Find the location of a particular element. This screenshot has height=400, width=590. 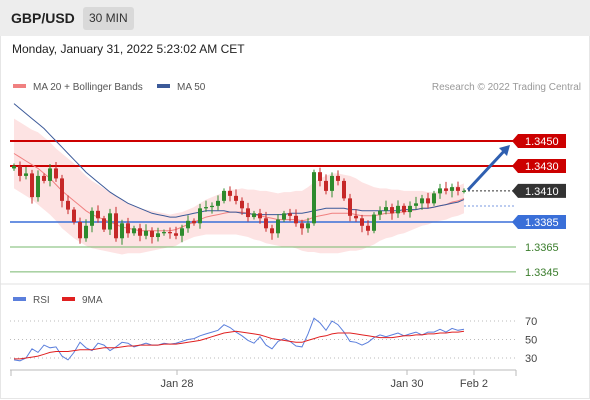

last-price-label-box is located at coordinates (539, 190).